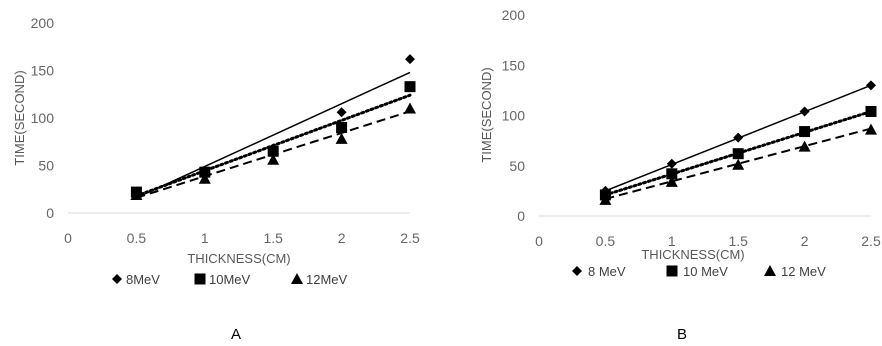  What do you see at coordinates (682, 334) in the screenshot?
I see `panel-label: B` at bounding box center [682, 334].